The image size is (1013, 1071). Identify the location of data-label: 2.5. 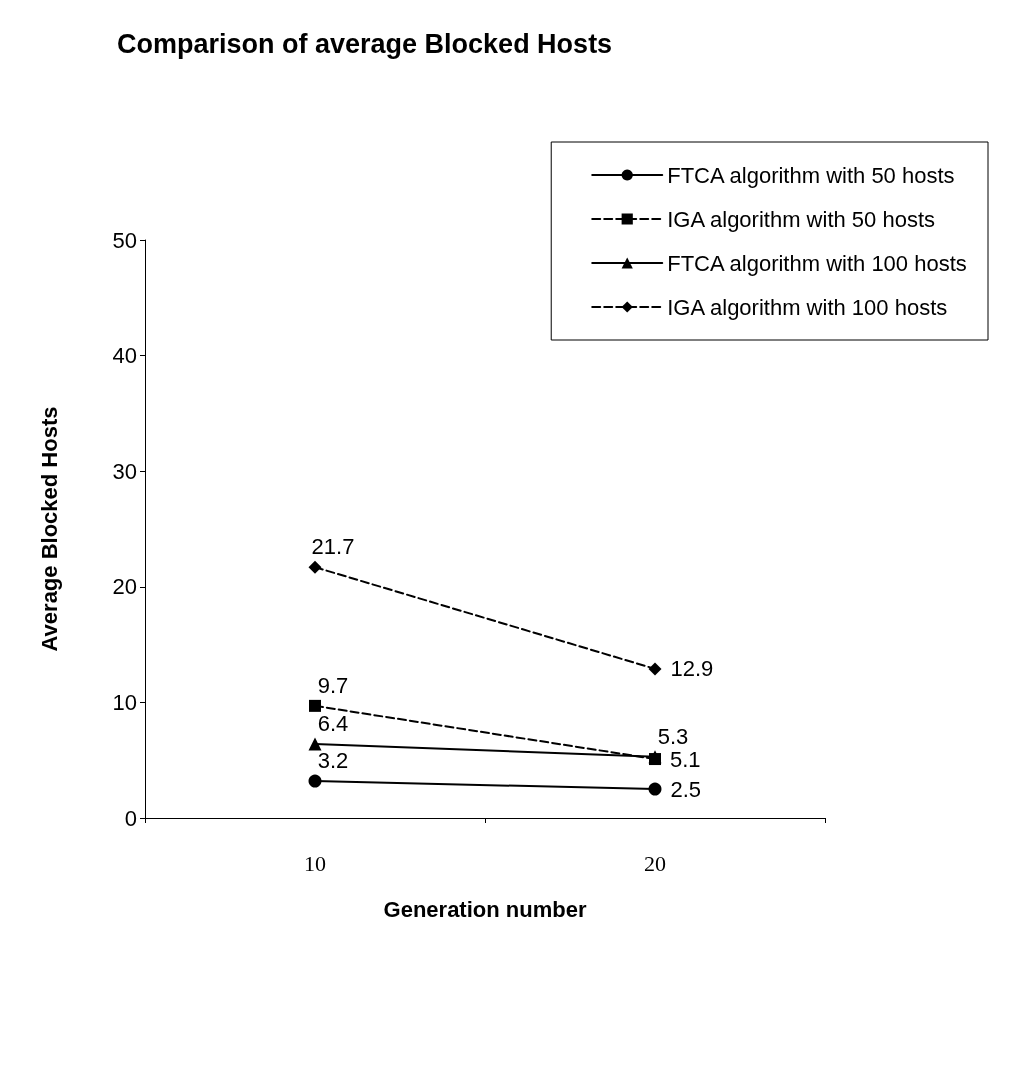
(686, 789).